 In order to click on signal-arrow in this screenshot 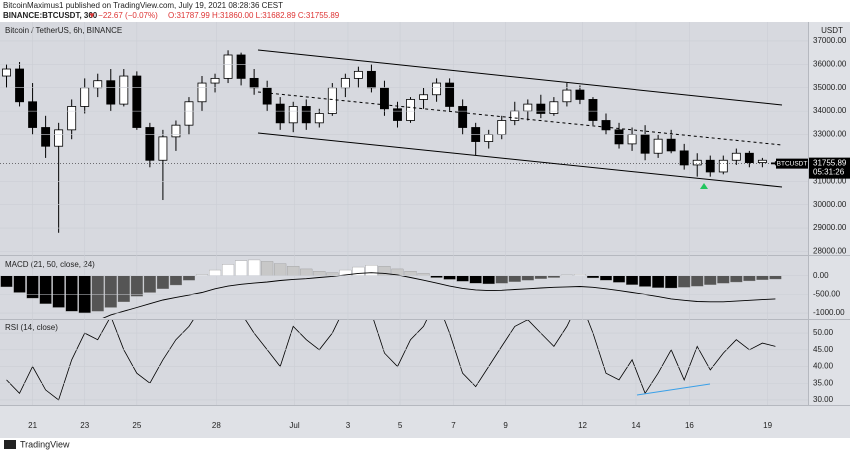, I will do `click(704, 186)`.